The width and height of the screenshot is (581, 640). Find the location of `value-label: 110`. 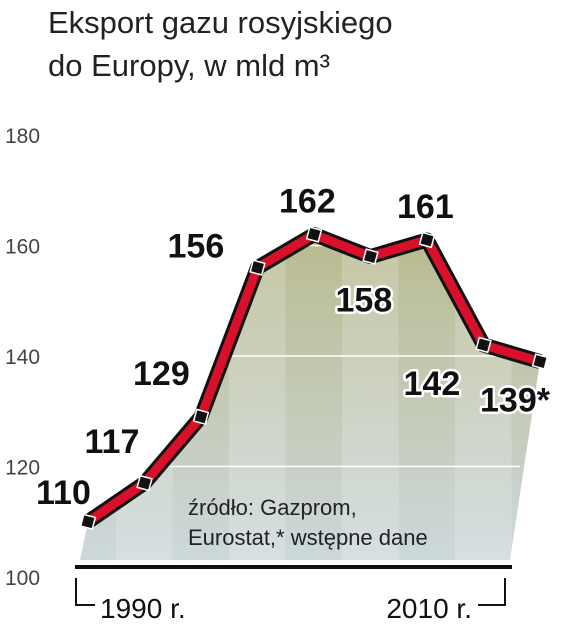

value-label: 110 is located at coordinates (63, 493).